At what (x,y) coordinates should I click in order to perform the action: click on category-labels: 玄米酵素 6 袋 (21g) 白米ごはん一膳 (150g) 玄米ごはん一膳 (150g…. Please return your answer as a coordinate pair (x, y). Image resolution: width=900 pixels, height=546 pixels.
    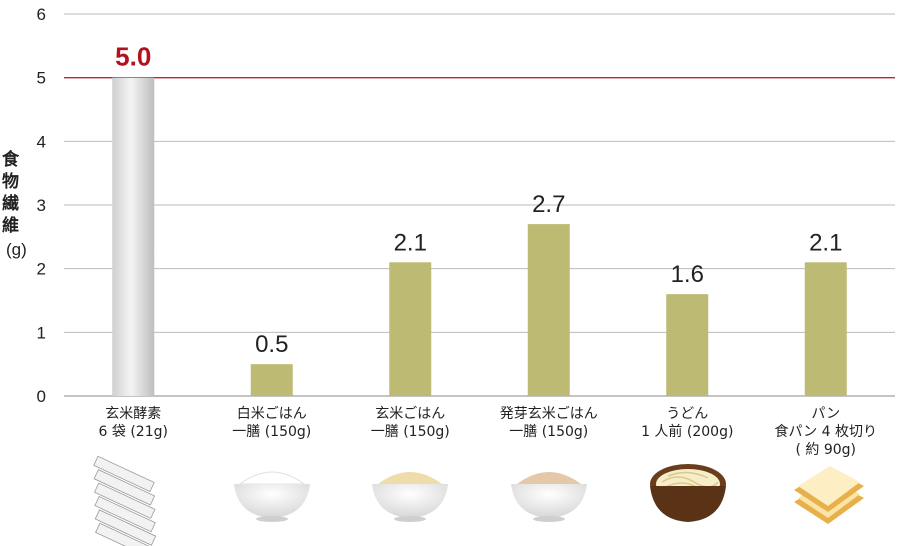
    Looking at the image, I should click on (488, 431).